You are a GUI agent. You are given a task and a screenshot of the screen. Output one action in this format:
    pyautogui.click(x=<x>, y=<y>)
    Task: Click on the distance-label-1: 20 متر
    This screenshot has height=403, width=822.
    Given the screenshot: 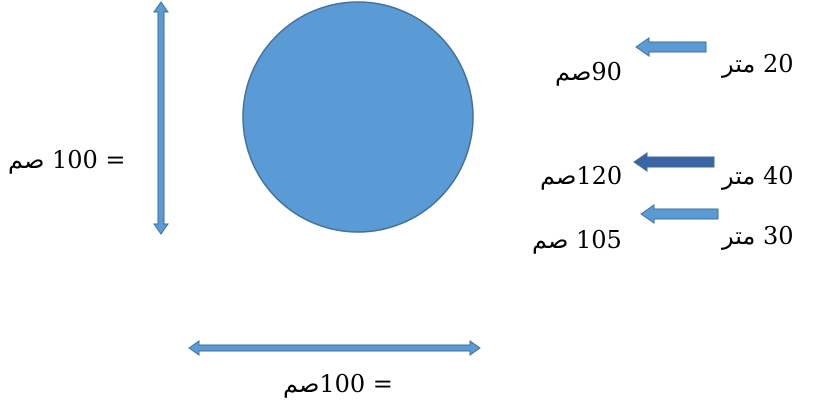 What is the action you would take?
    pyautogui.click(x=758, y=64)
    